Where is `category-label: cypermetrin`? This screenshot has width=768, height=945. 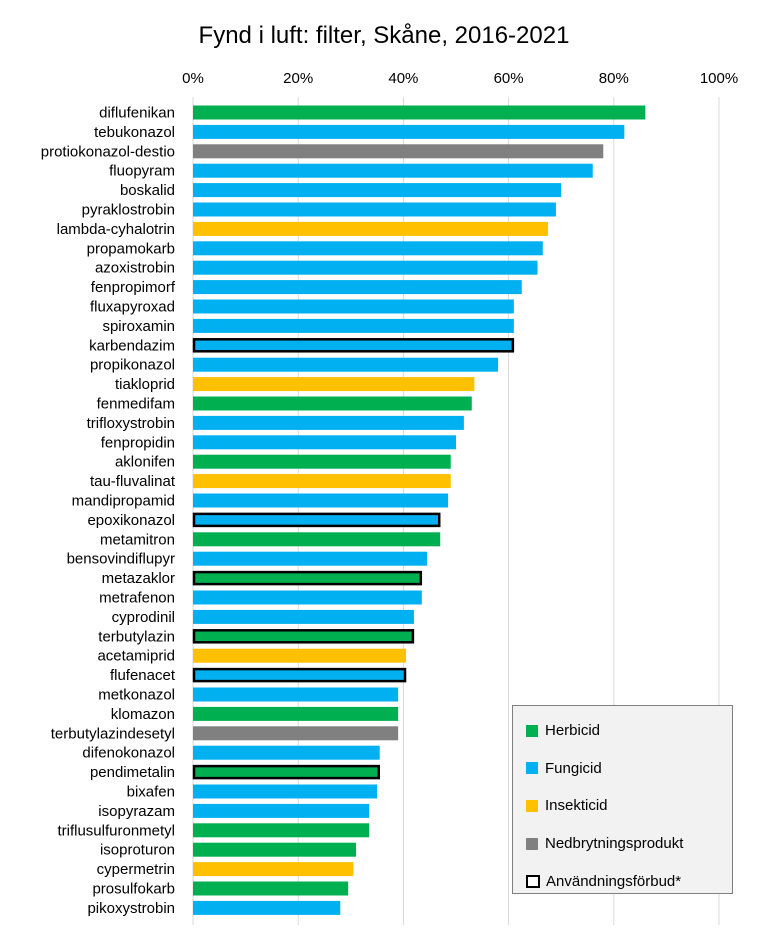
category-label: cypermetrin is located at coordinates (136, 869).